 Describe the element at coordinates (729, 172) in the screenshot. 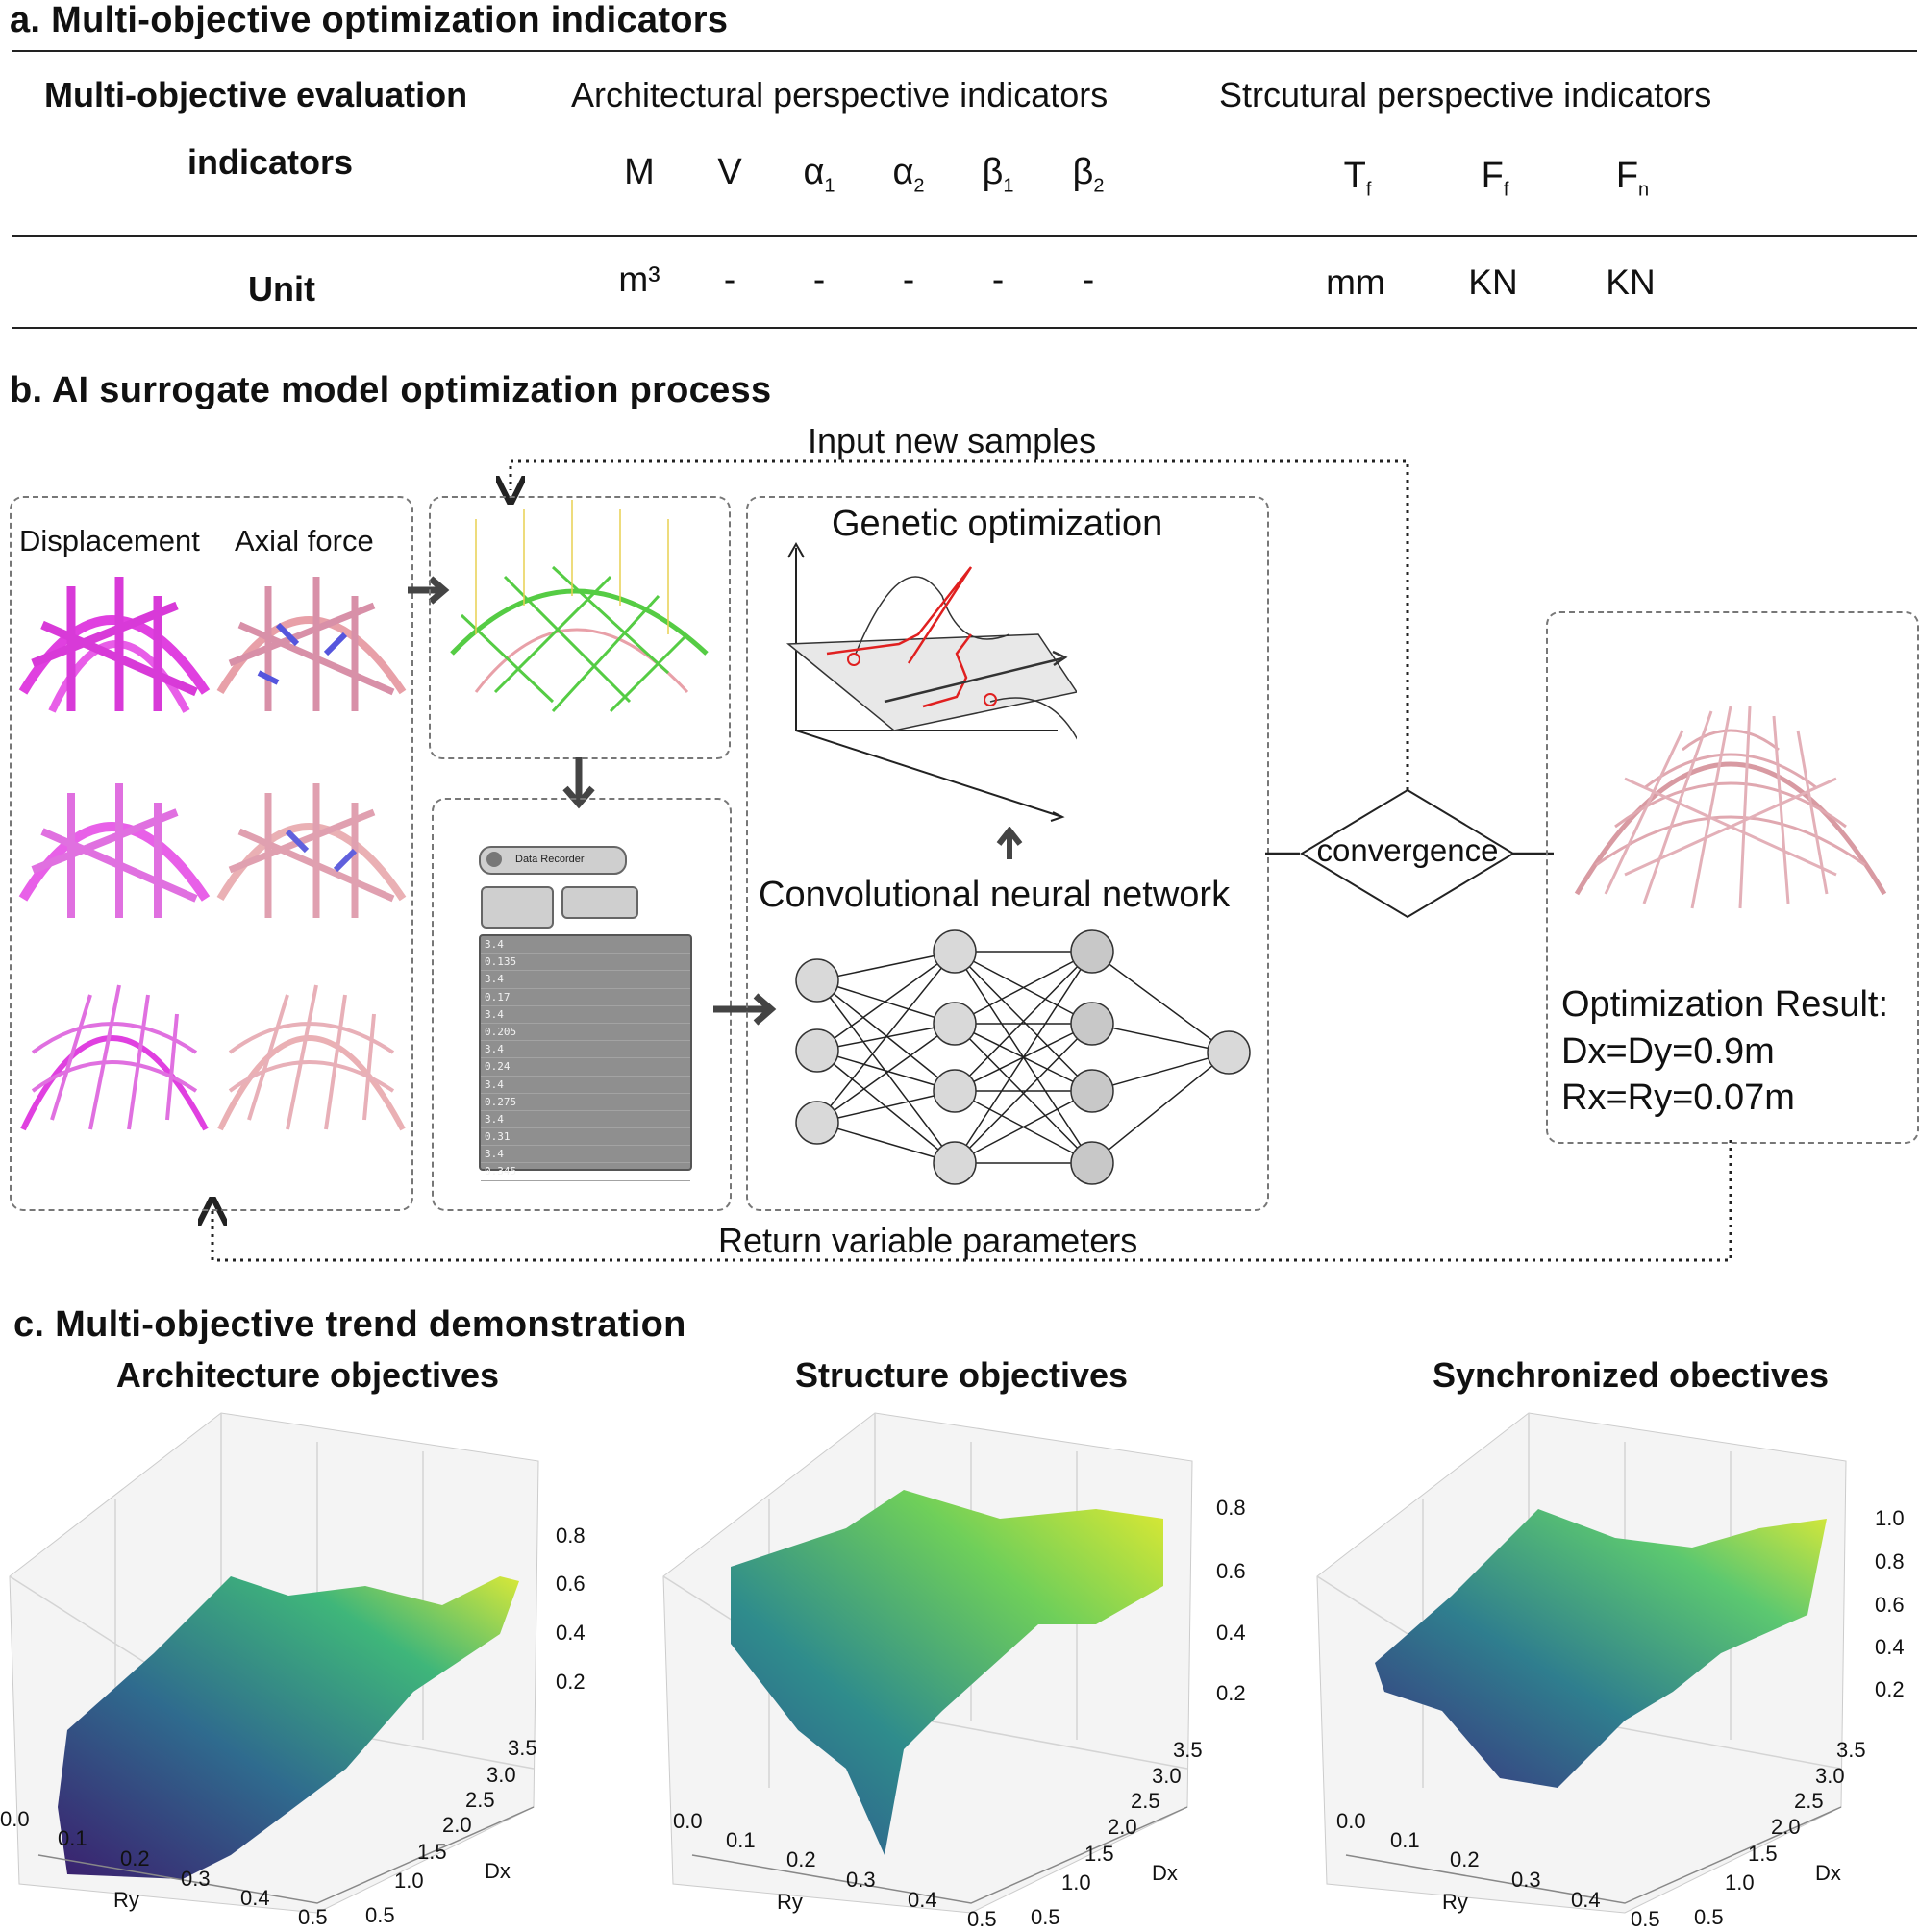

I see `indicator-v: V` at that location.